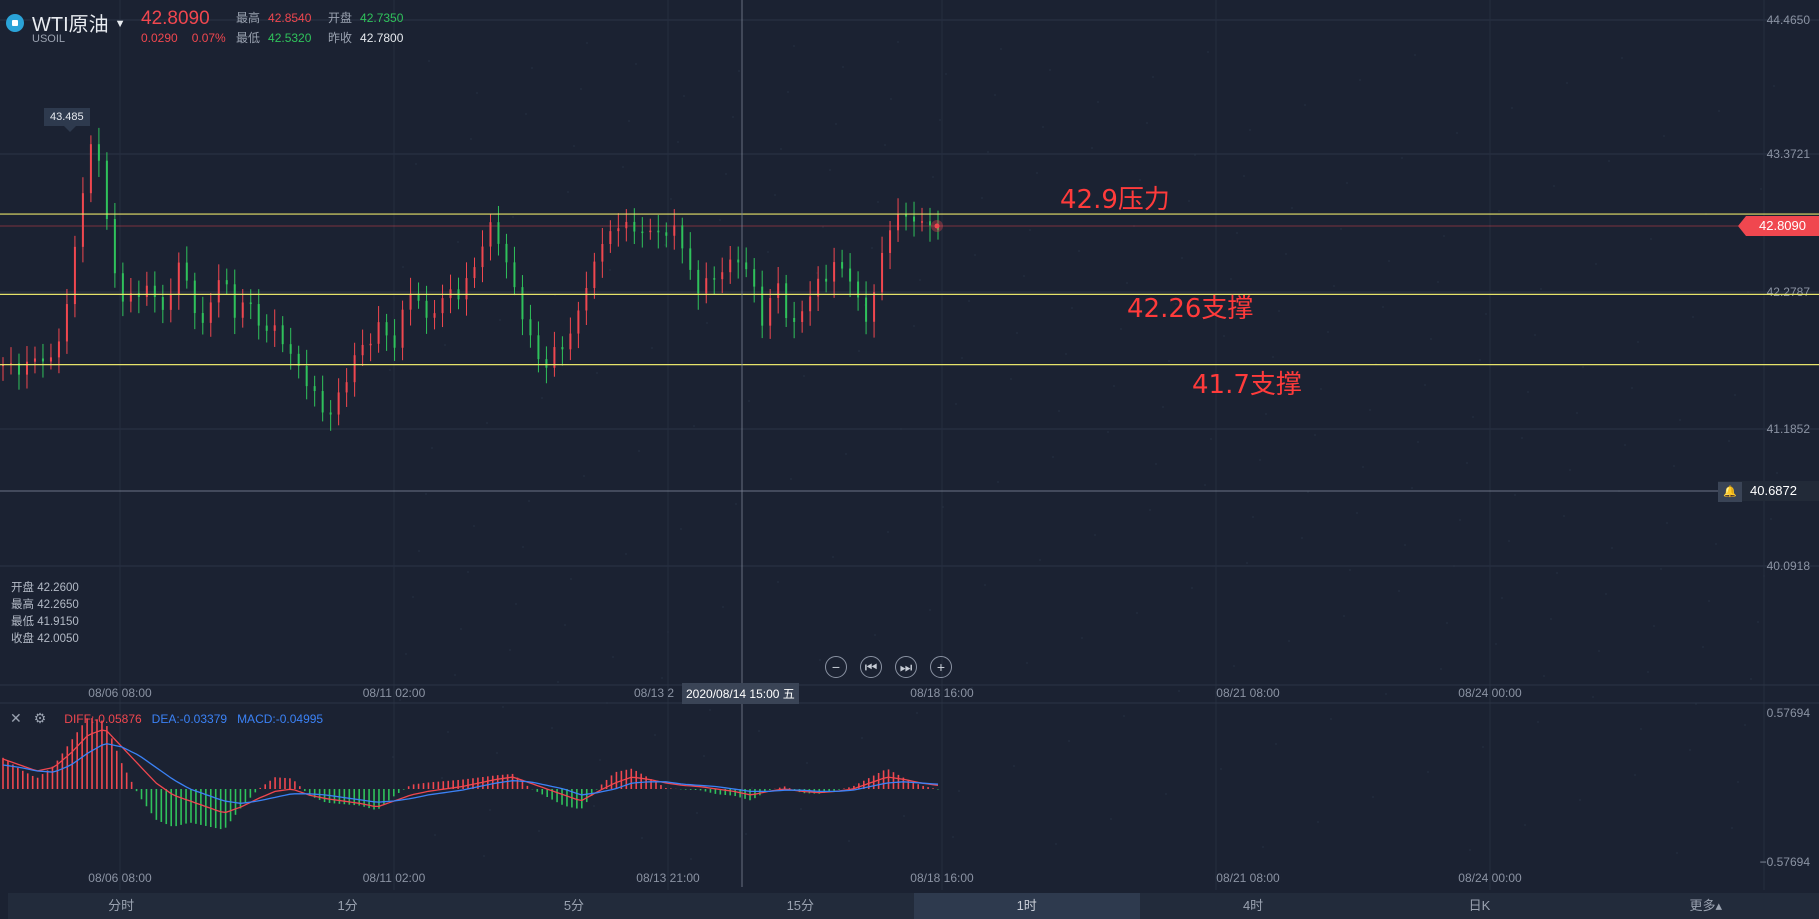  What do you see at coordinates (906, 667) in the screenshot?
I see `scroll-end-button: ⏭` at bounding box center [906, 667].